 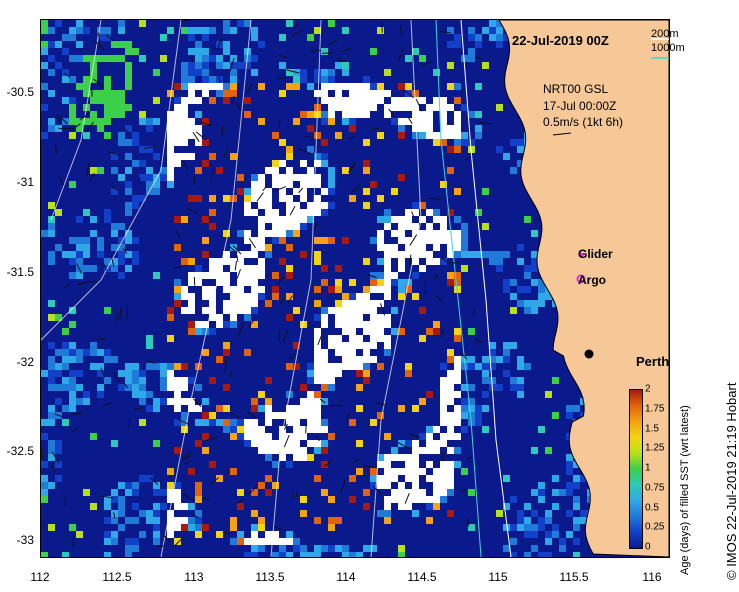 I want to click on colorbar, so click(x=636, y=469).